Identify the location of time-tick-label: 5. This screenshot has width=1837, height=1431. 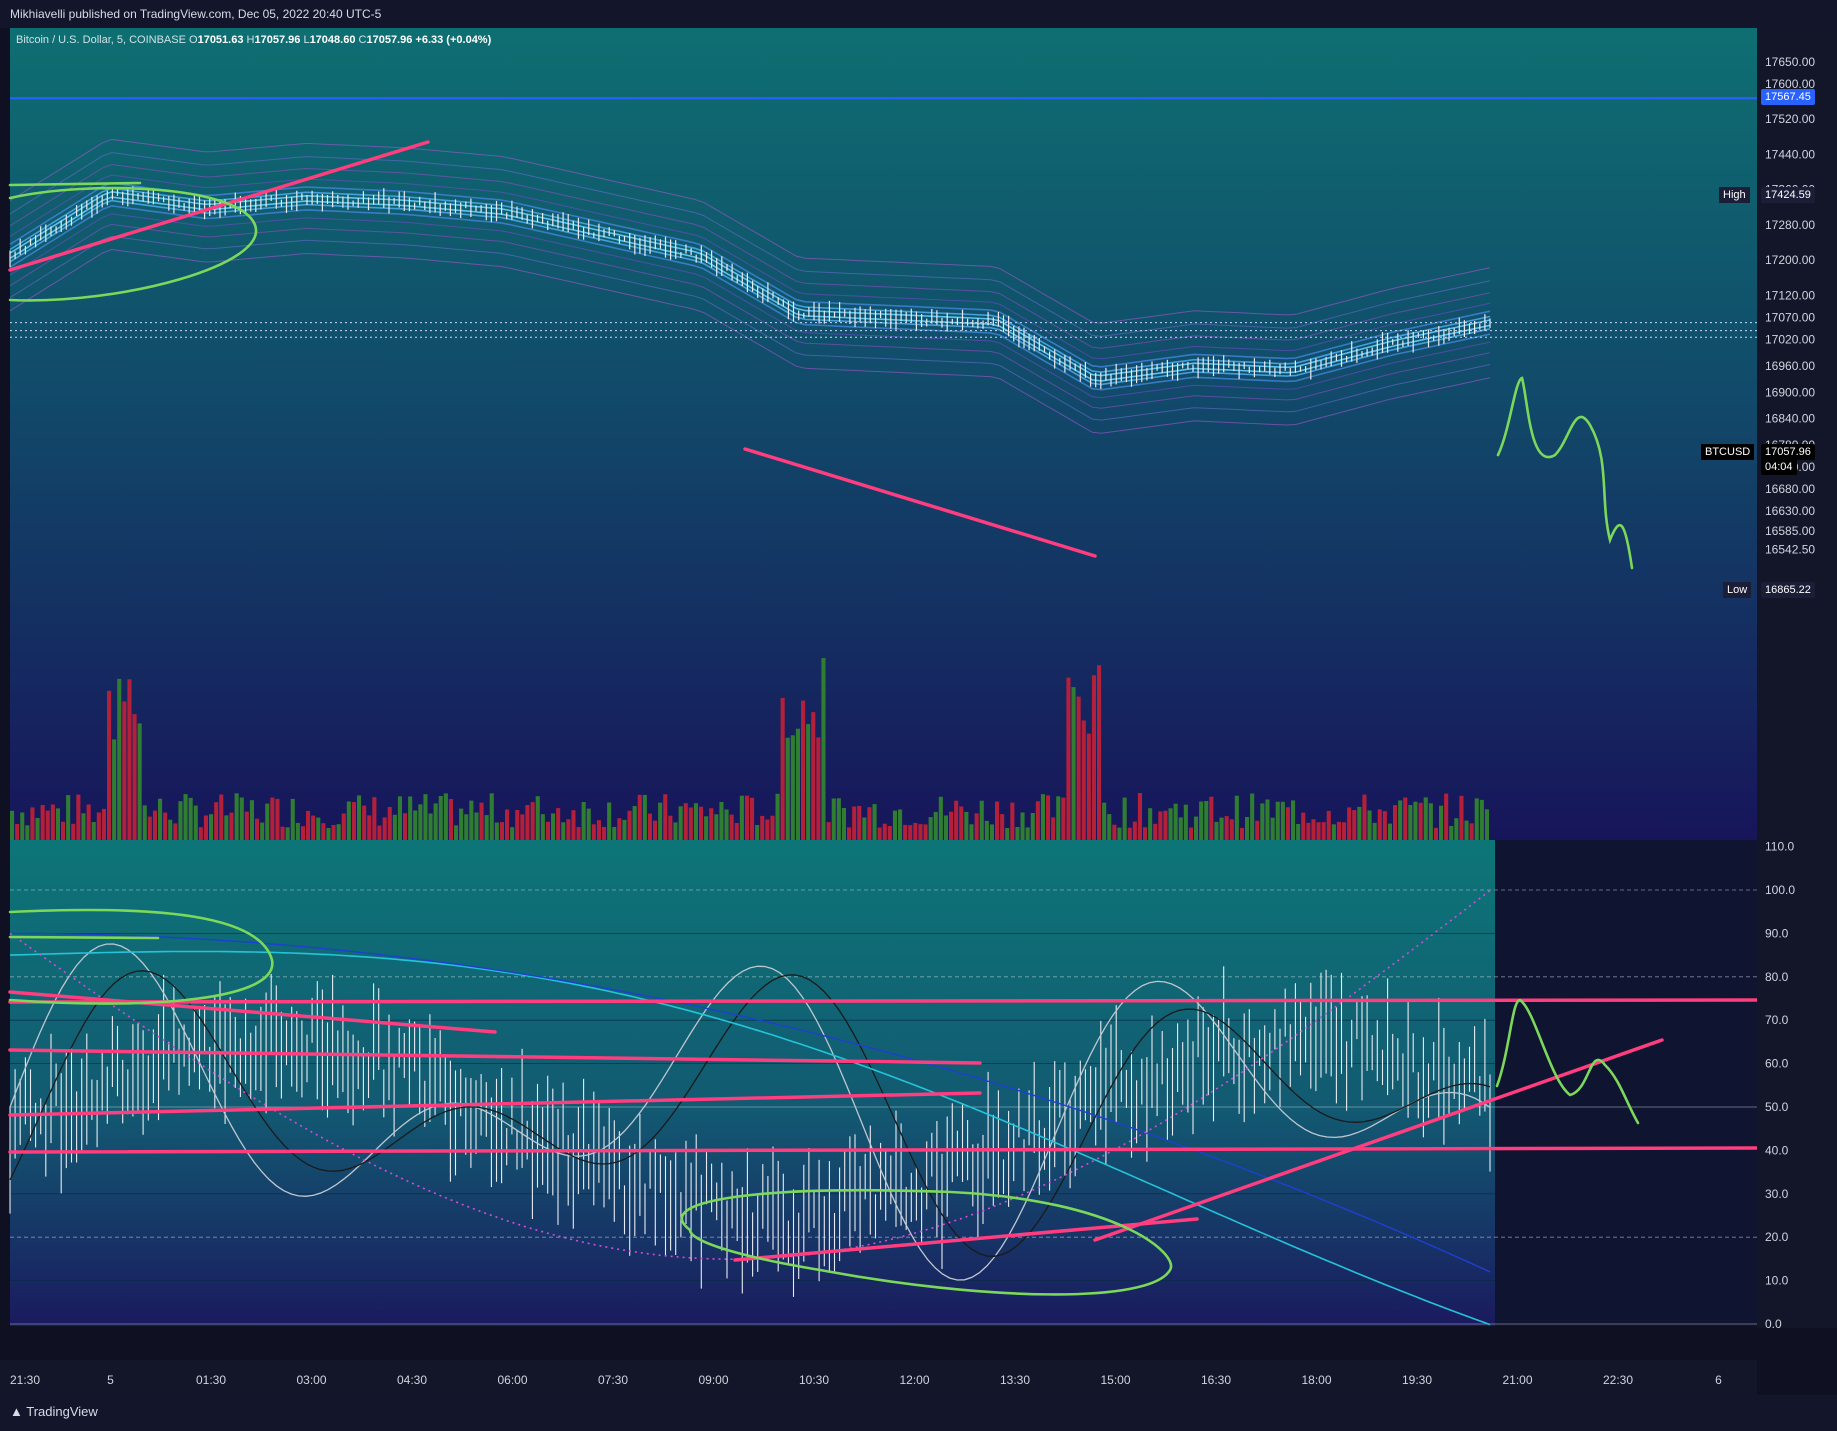
(110, 1380).